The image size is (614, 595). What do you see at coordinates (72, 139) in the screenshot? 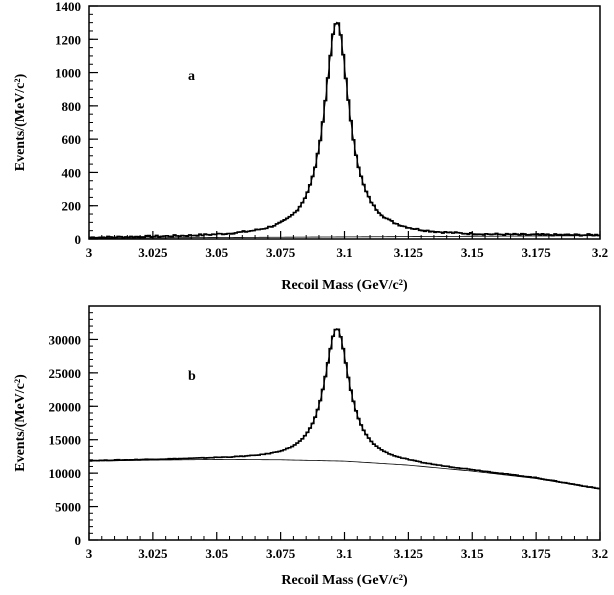
I see `y-tick-label: 600` at bounding box center [72, 139].